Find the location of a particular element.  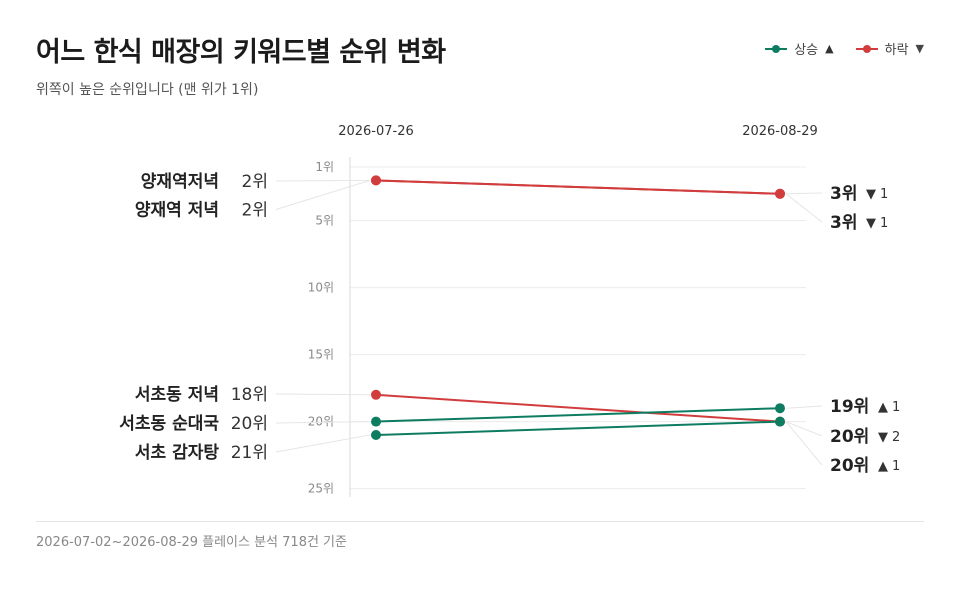

y-tick-label: 20위 is located at coordinates (321, 422).